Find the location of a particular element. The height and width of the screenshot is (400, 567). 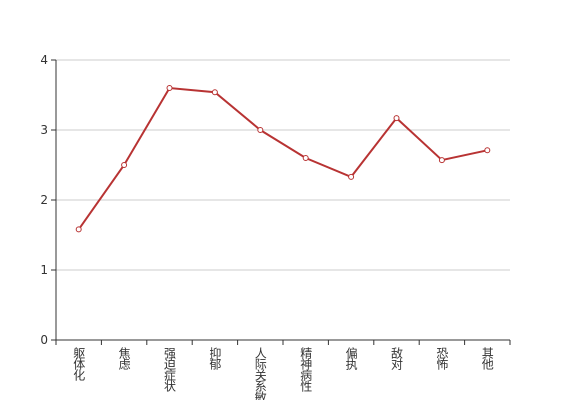

x-tick-label: 其他 is located at coordinates (487, 358).